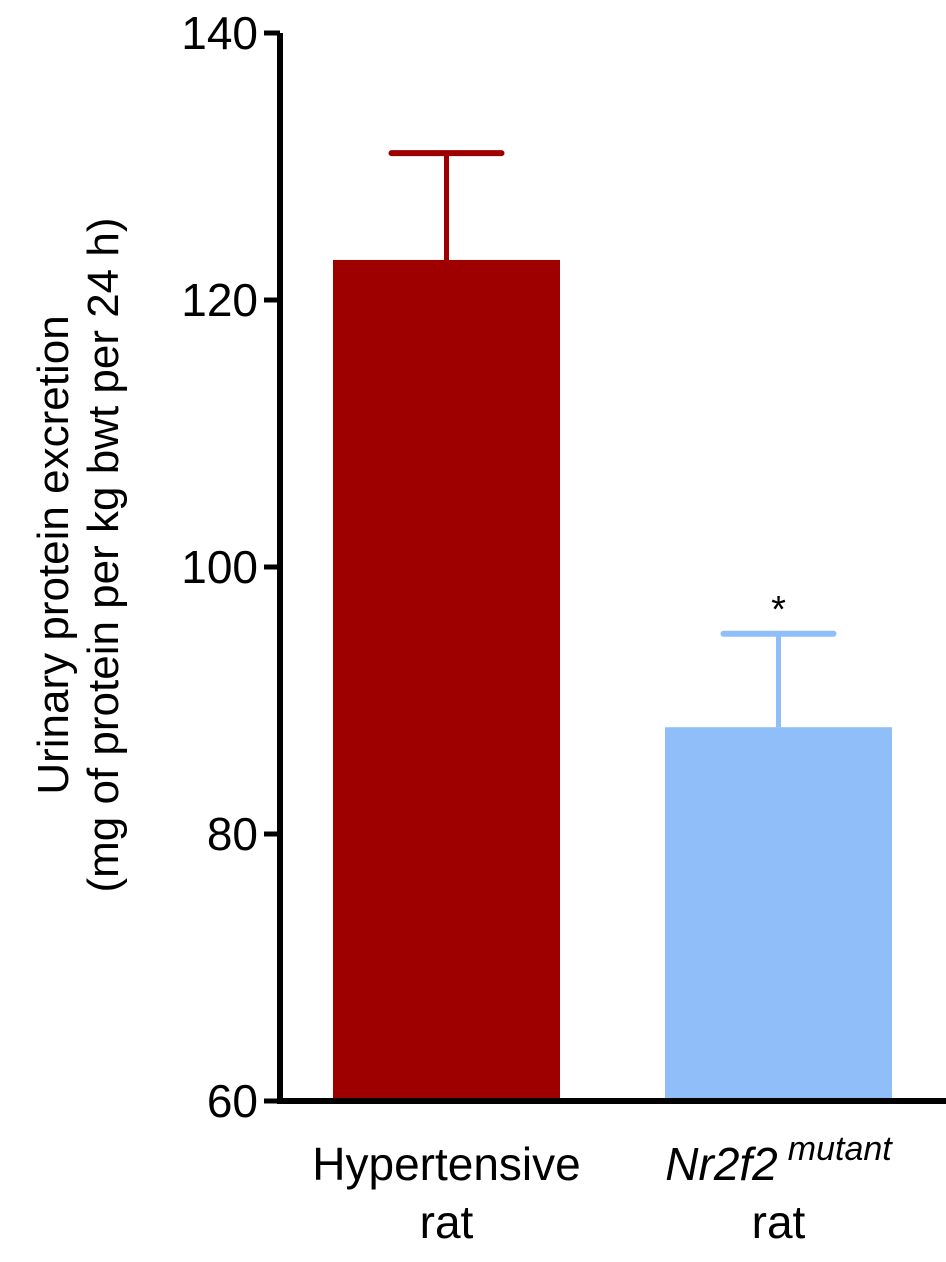  What do you see at coordinates (219, 300) in the screenshot?
I see `y-tick-label-120: 120` at bounding box center [219, 300].